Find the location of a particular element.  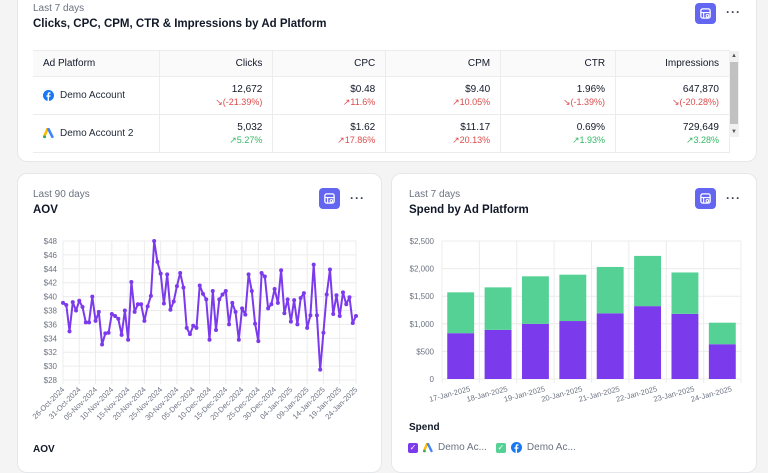

aov-card-title: AOV is located at coordinates (45, 210).